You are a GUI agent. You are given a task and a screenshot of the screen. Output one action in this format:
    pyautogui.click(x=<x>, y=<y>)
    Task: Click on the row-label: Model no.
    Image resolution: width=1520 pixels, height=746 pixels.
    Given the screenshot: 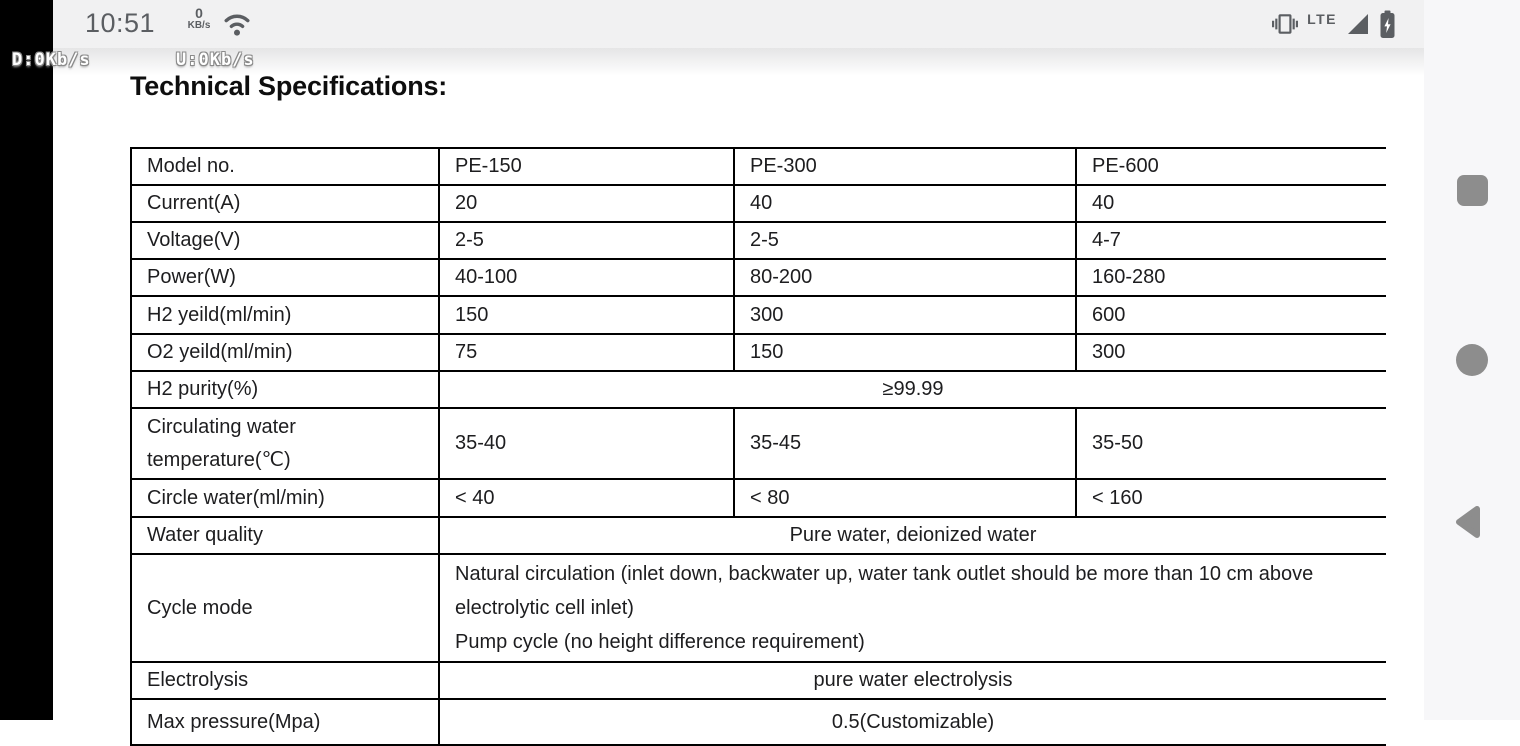 What is the action you would take?
    pyautogui.click(x=285, y=166)
    